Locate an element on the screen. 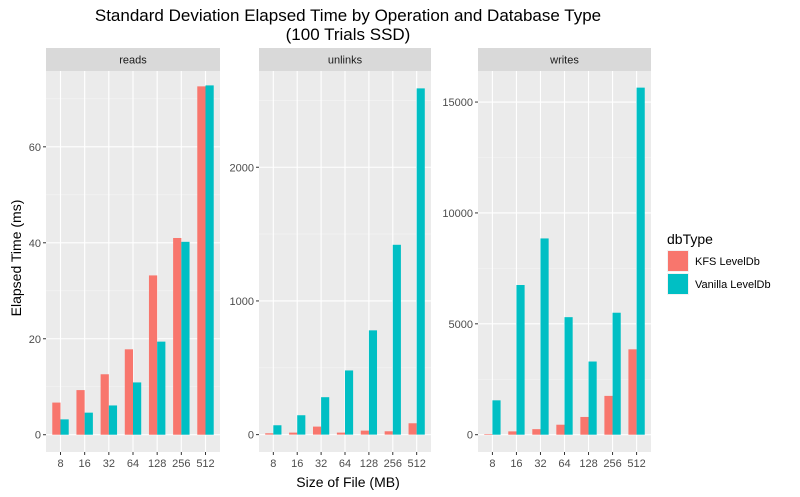 Image resolution: width=800 pixels, height=497 pixels. facet-strip-label: unlinks is located at coordinates (345, 61).